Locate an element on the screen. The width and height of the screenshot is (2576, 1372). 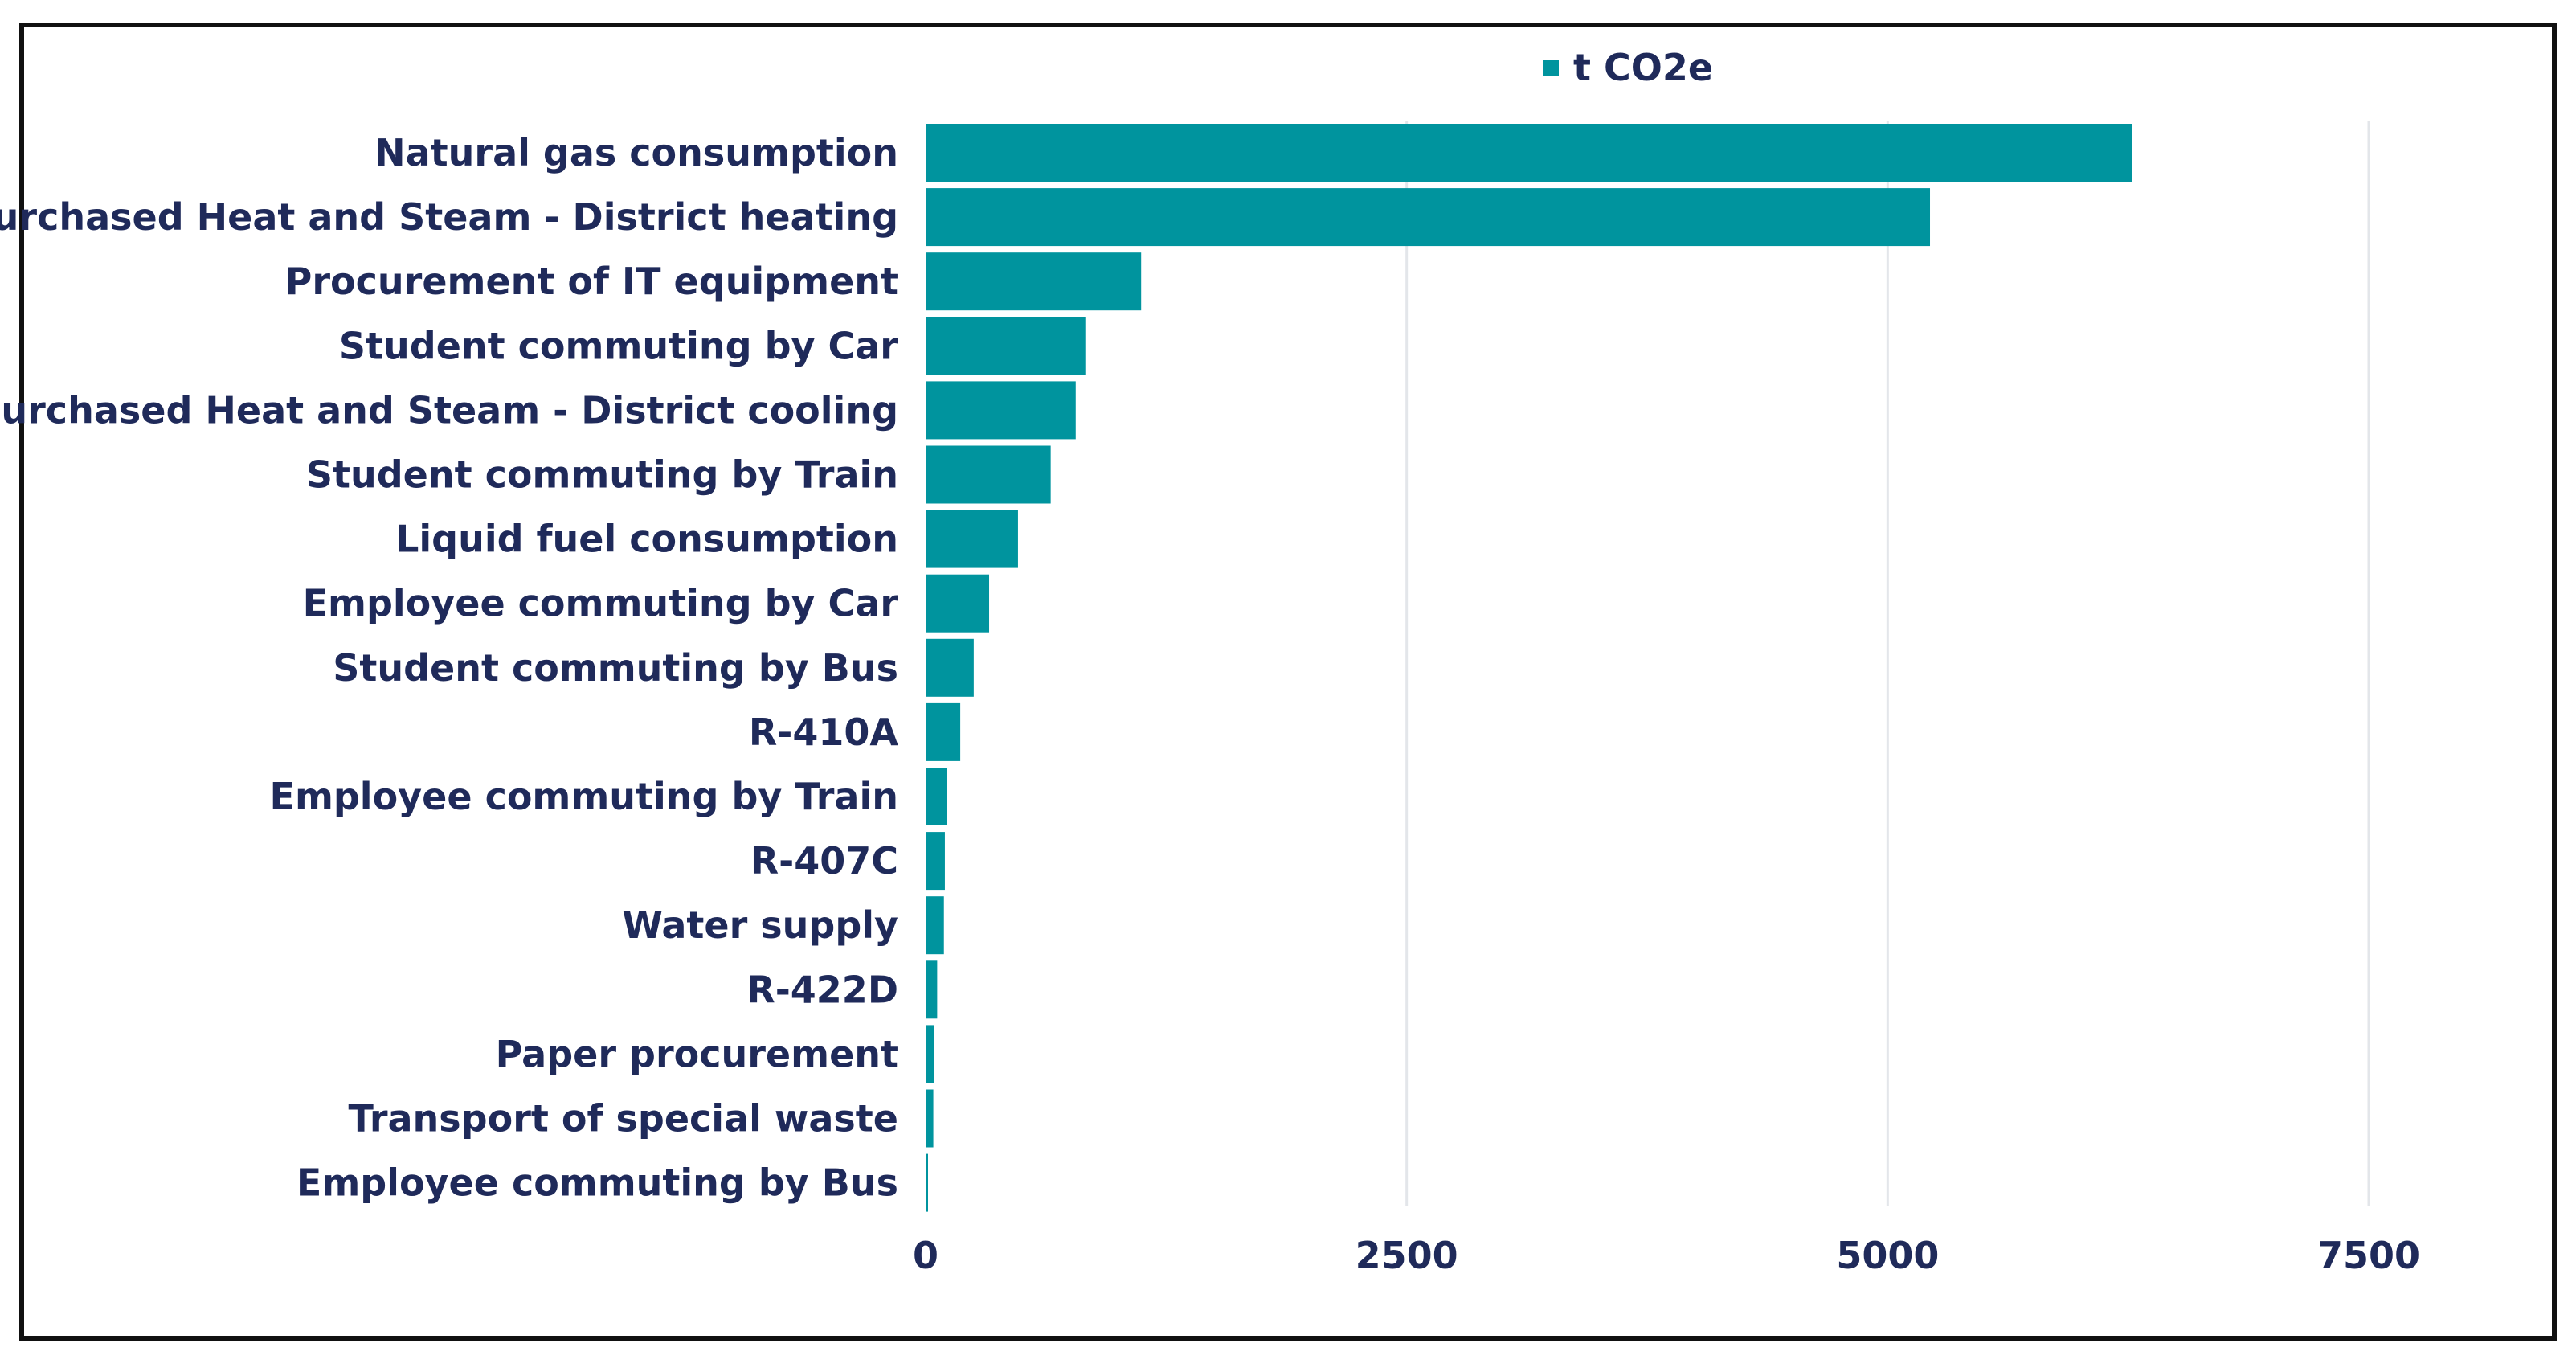
x-tick-label: 7500 is located at coordinates (2368, 1255).